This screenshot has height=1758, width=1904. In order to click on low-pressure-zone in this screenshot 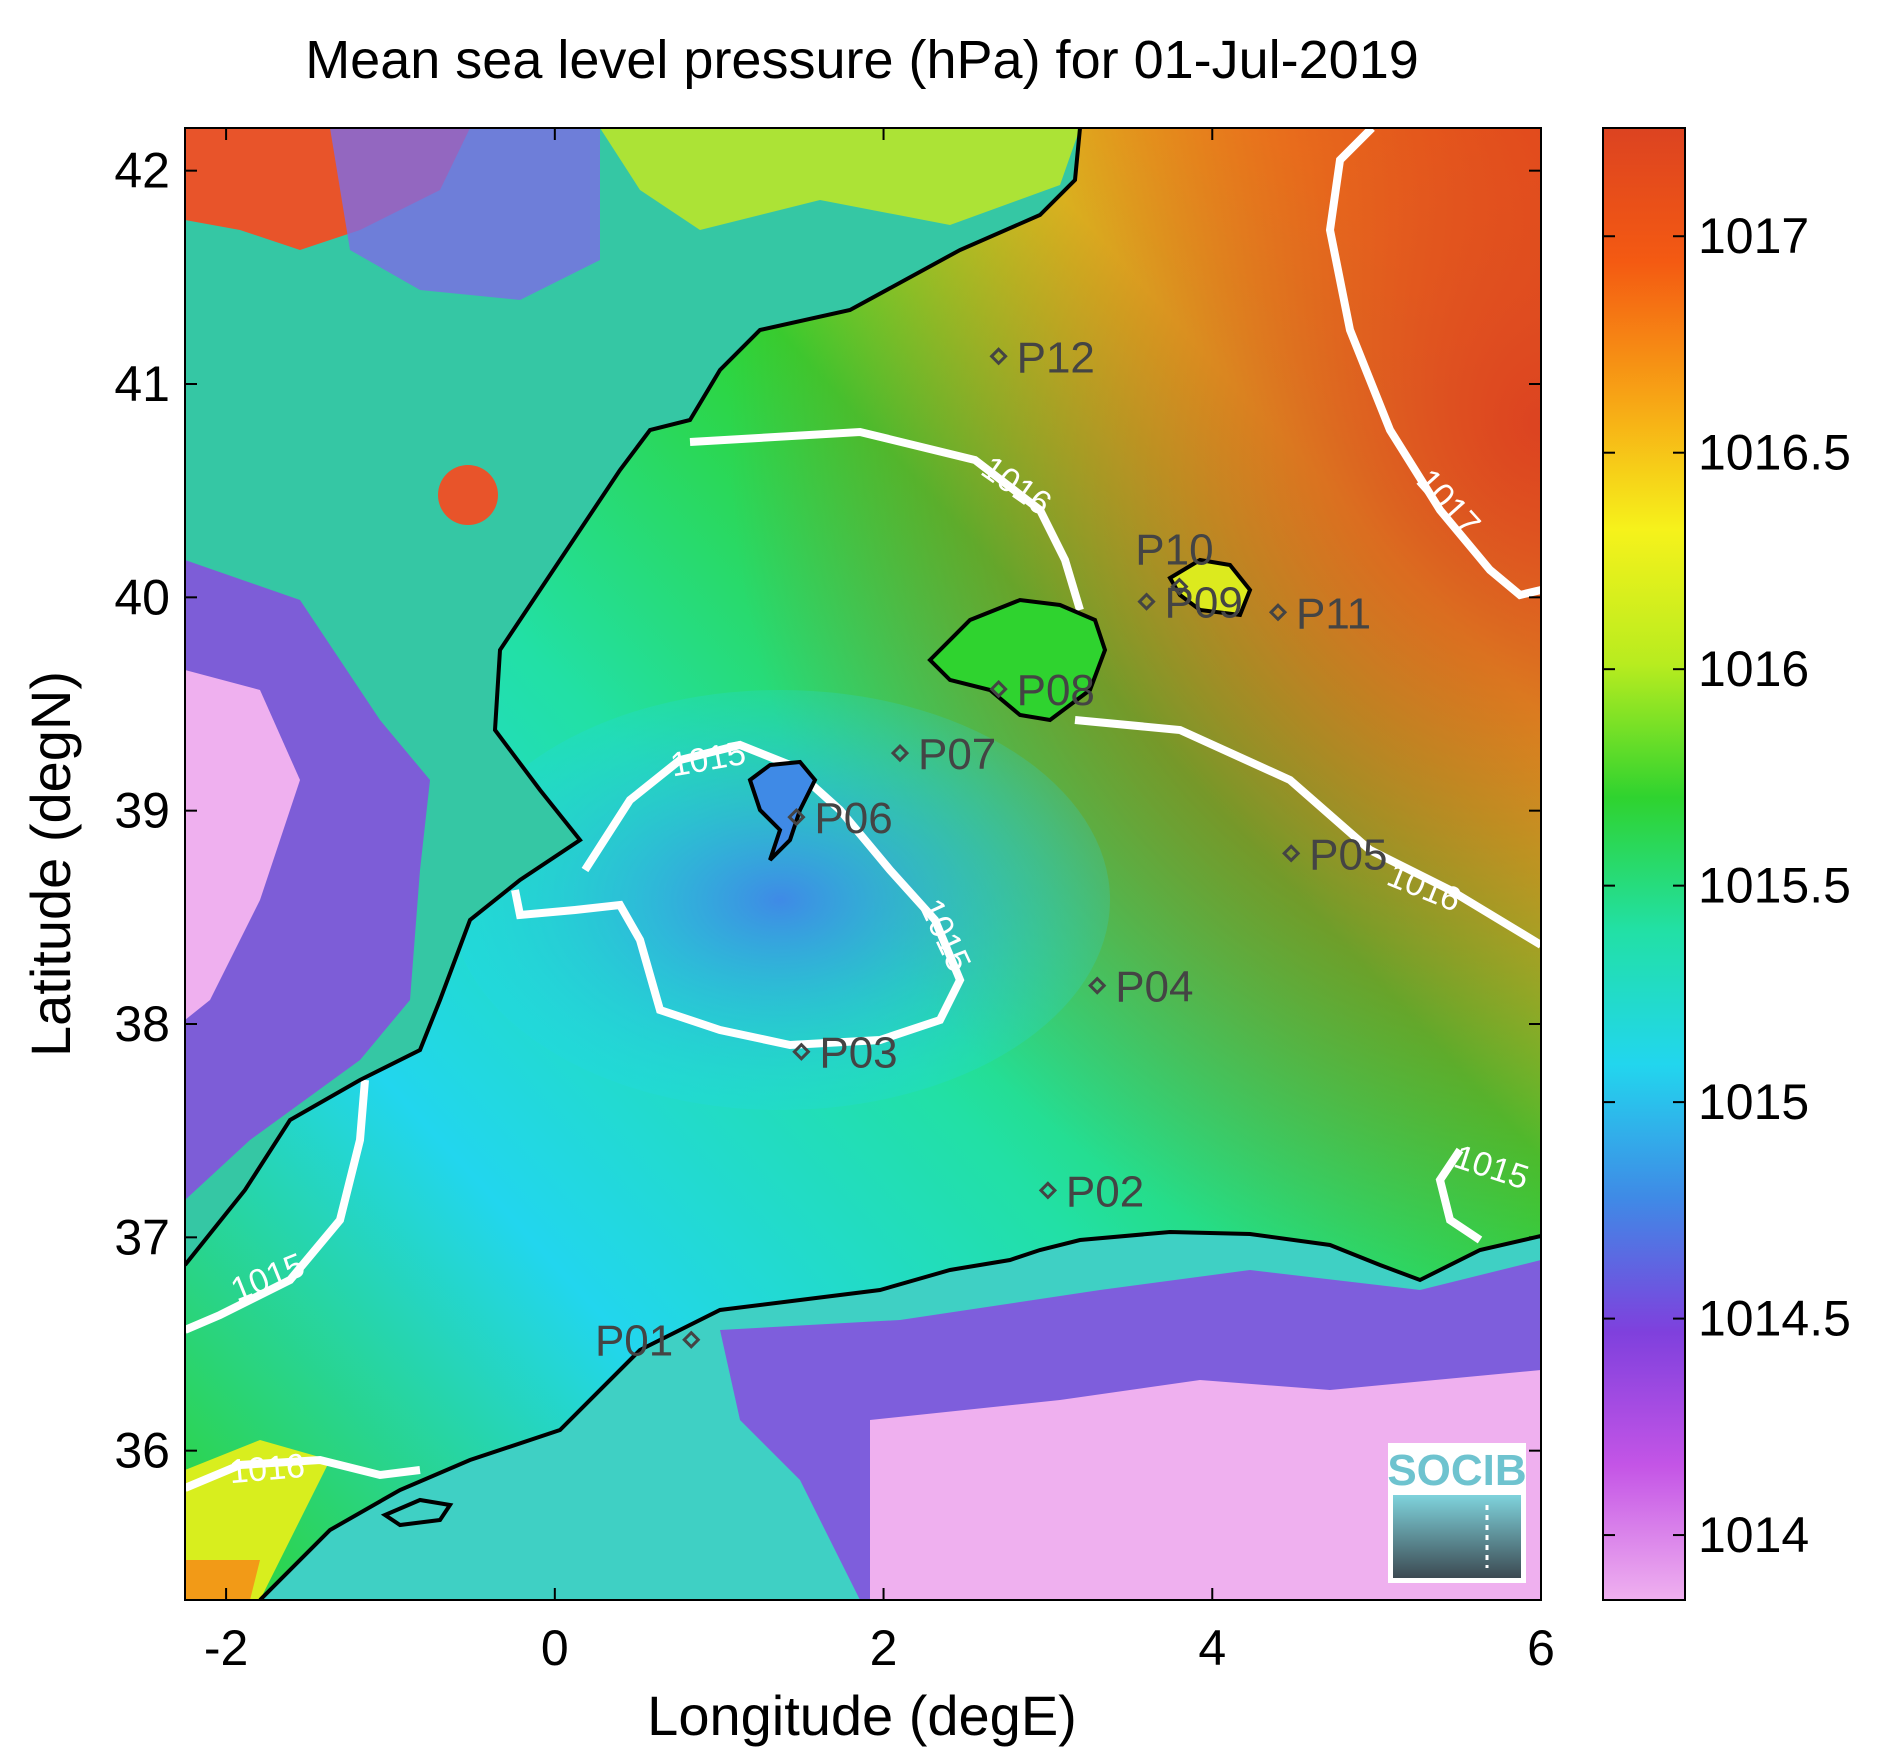, I will do `click(780, 900)`.